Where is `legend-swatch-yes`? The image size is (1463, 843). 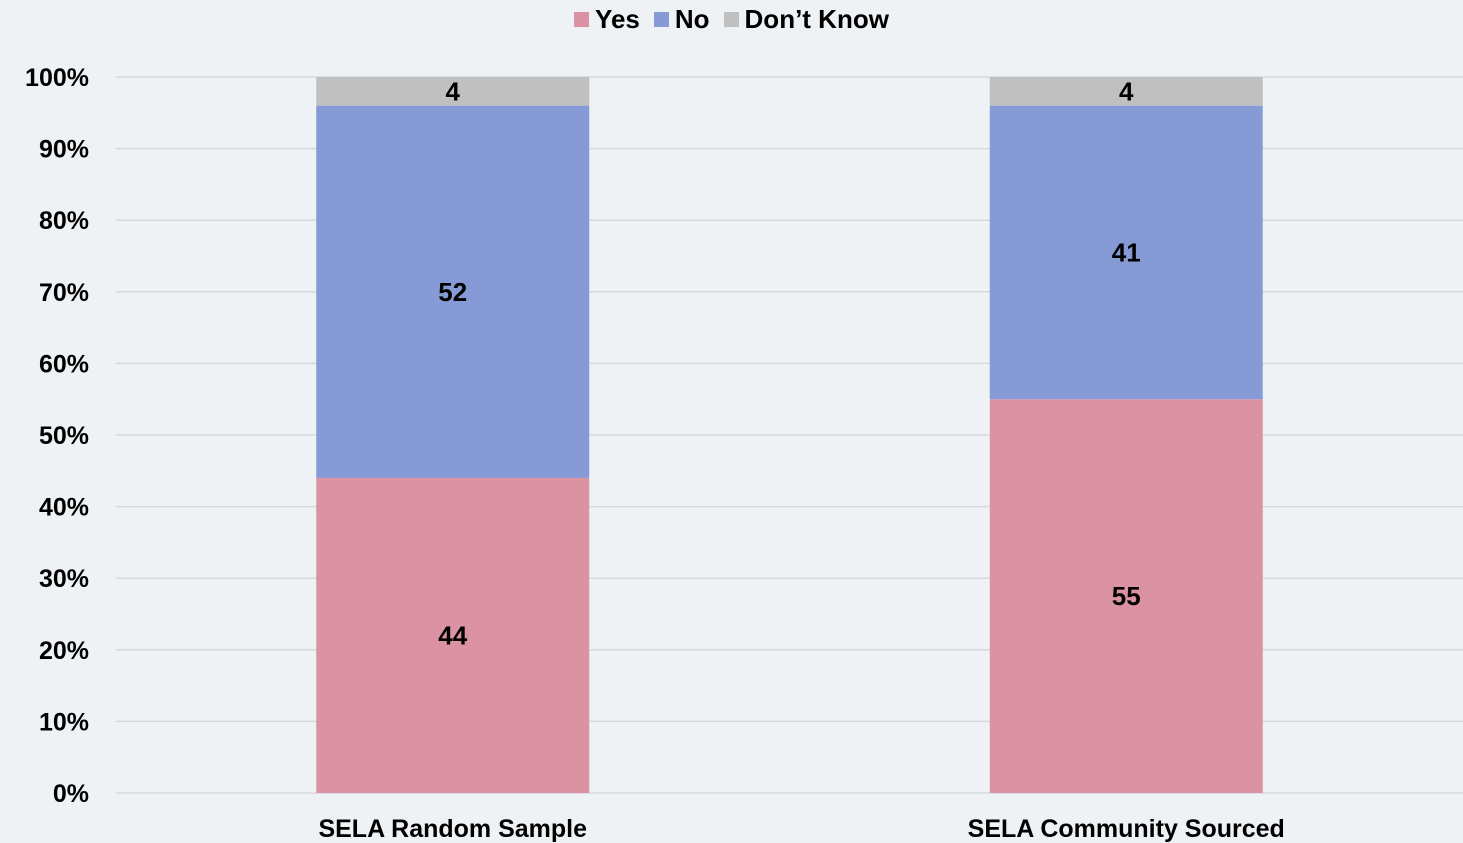
legend-swatch-yes is located at coordinates (582, 19).